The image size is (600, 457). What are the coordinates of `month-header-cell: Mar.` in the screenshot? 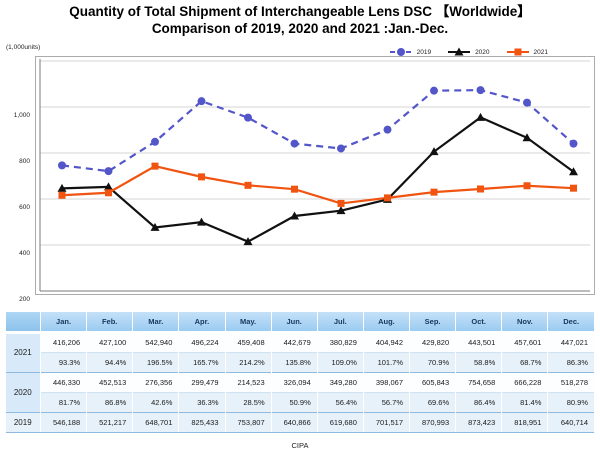 It's located at (155, 323).